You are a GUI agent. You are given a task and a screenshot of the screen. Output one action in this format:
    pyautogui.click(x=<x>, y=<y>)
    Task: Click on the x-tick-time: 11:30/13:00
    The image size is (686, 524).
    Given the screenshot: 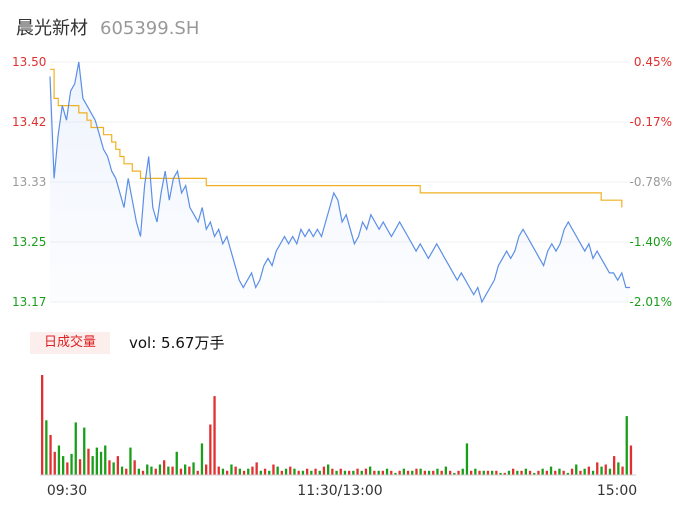 What is the action you would take?
    pyautogui.click(x=339, y=491)
    